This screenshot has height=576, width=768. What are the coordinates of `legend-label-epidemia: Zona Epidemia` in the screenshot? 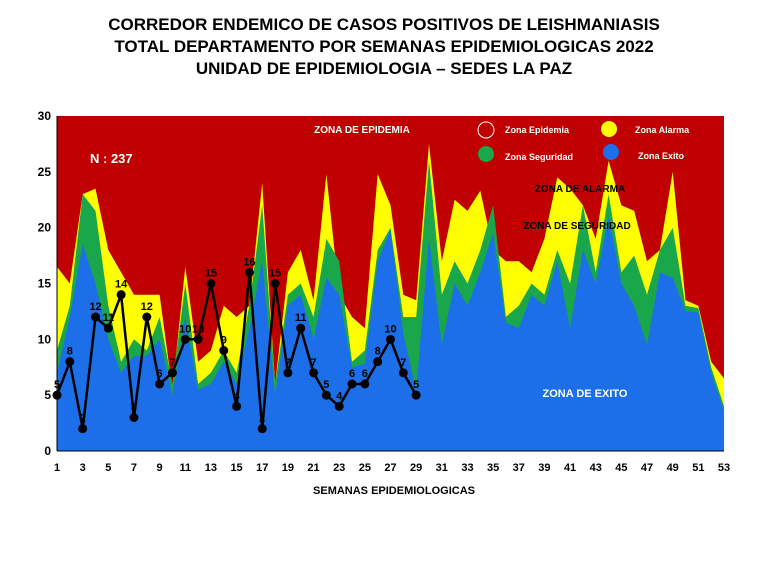 It's located at (537, 130).